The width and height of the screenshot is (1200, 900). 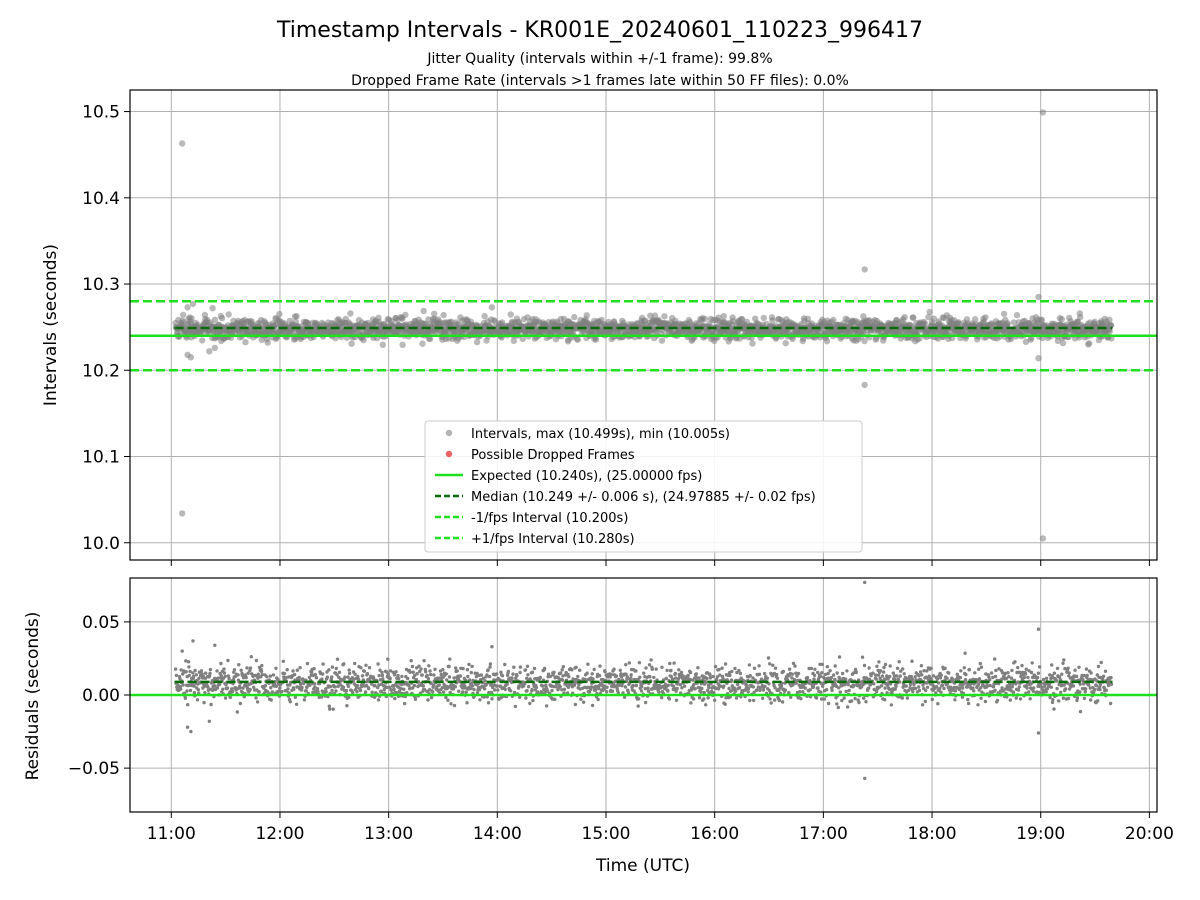 I want to click on legend-marker-intervals, so click(x=449, y=433).